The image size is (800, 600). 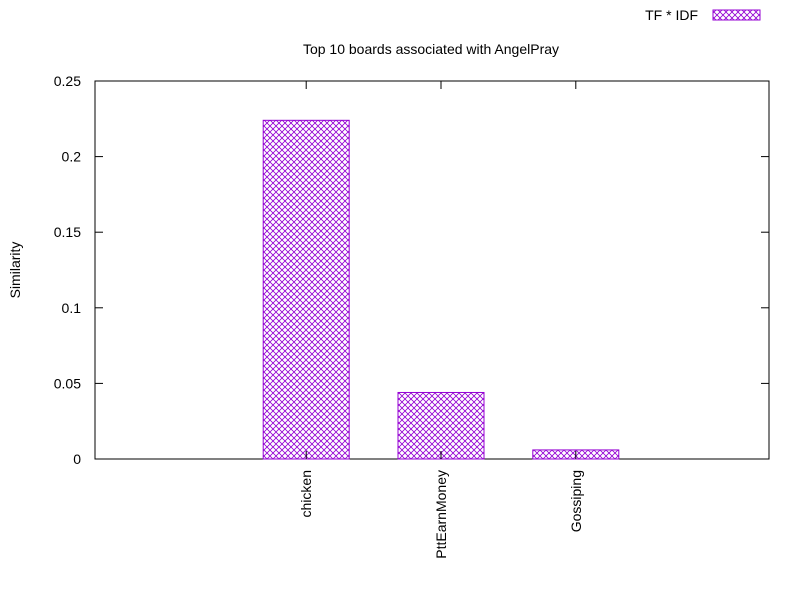 What do you see at coordinates (703, 15) in the screenshot?
I see `legend: TF * IDF` at bounding box center [703, 15].